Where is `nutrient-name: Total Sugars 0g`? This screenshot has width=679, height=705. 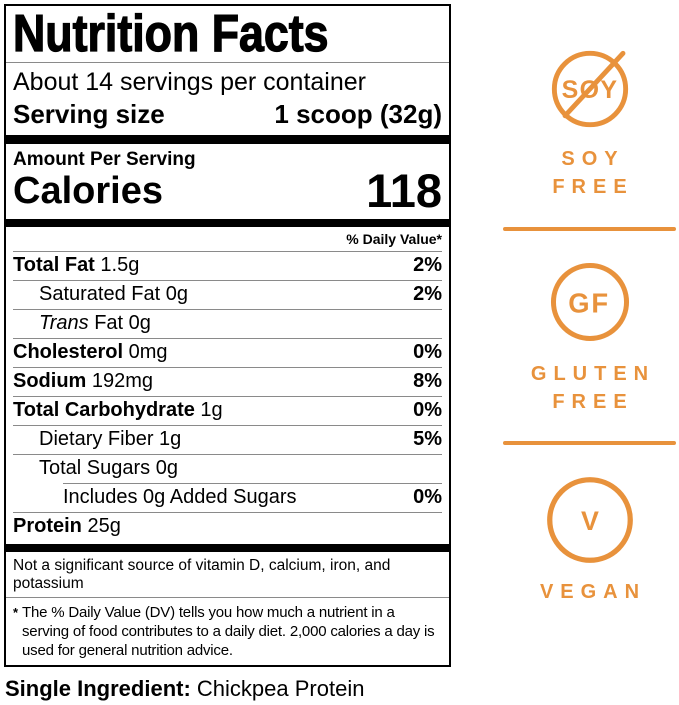 nutrient-name: Total Sugars 0g is located at coordinates (108, 468).